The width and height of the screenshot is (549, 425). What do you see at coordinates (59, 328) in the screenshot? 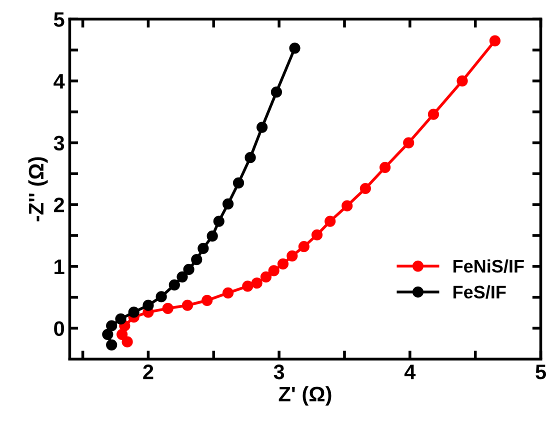
I see `y-tick-label: 0` at bounding box center [59, 328].